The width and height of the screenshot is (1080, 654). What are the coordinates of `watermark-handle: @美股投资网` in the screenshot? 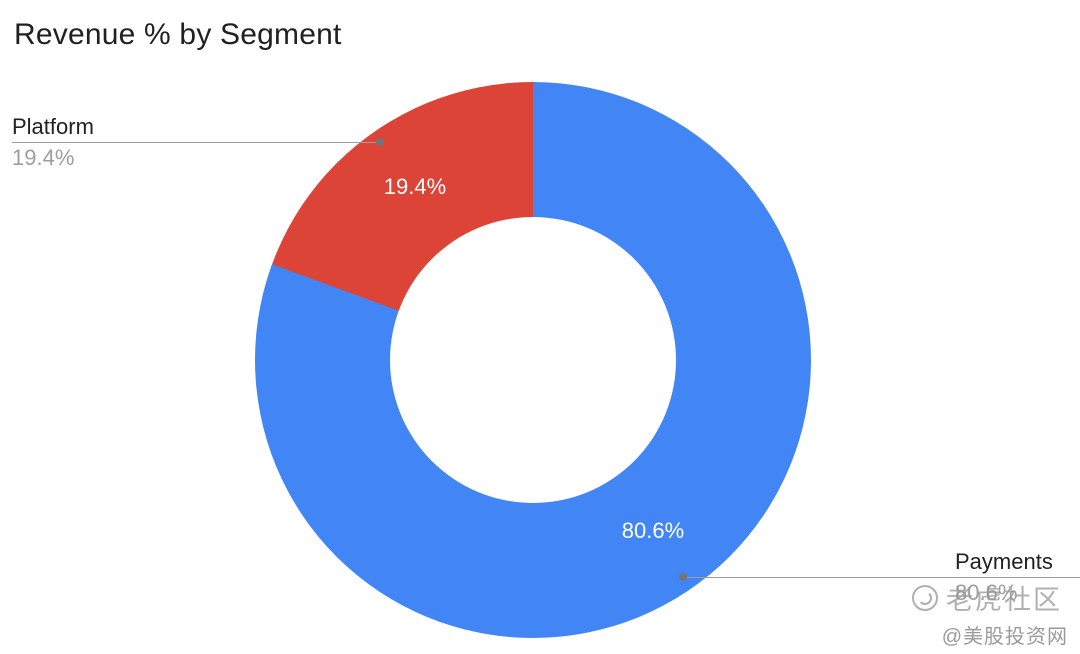 It's located at (1004, 637).